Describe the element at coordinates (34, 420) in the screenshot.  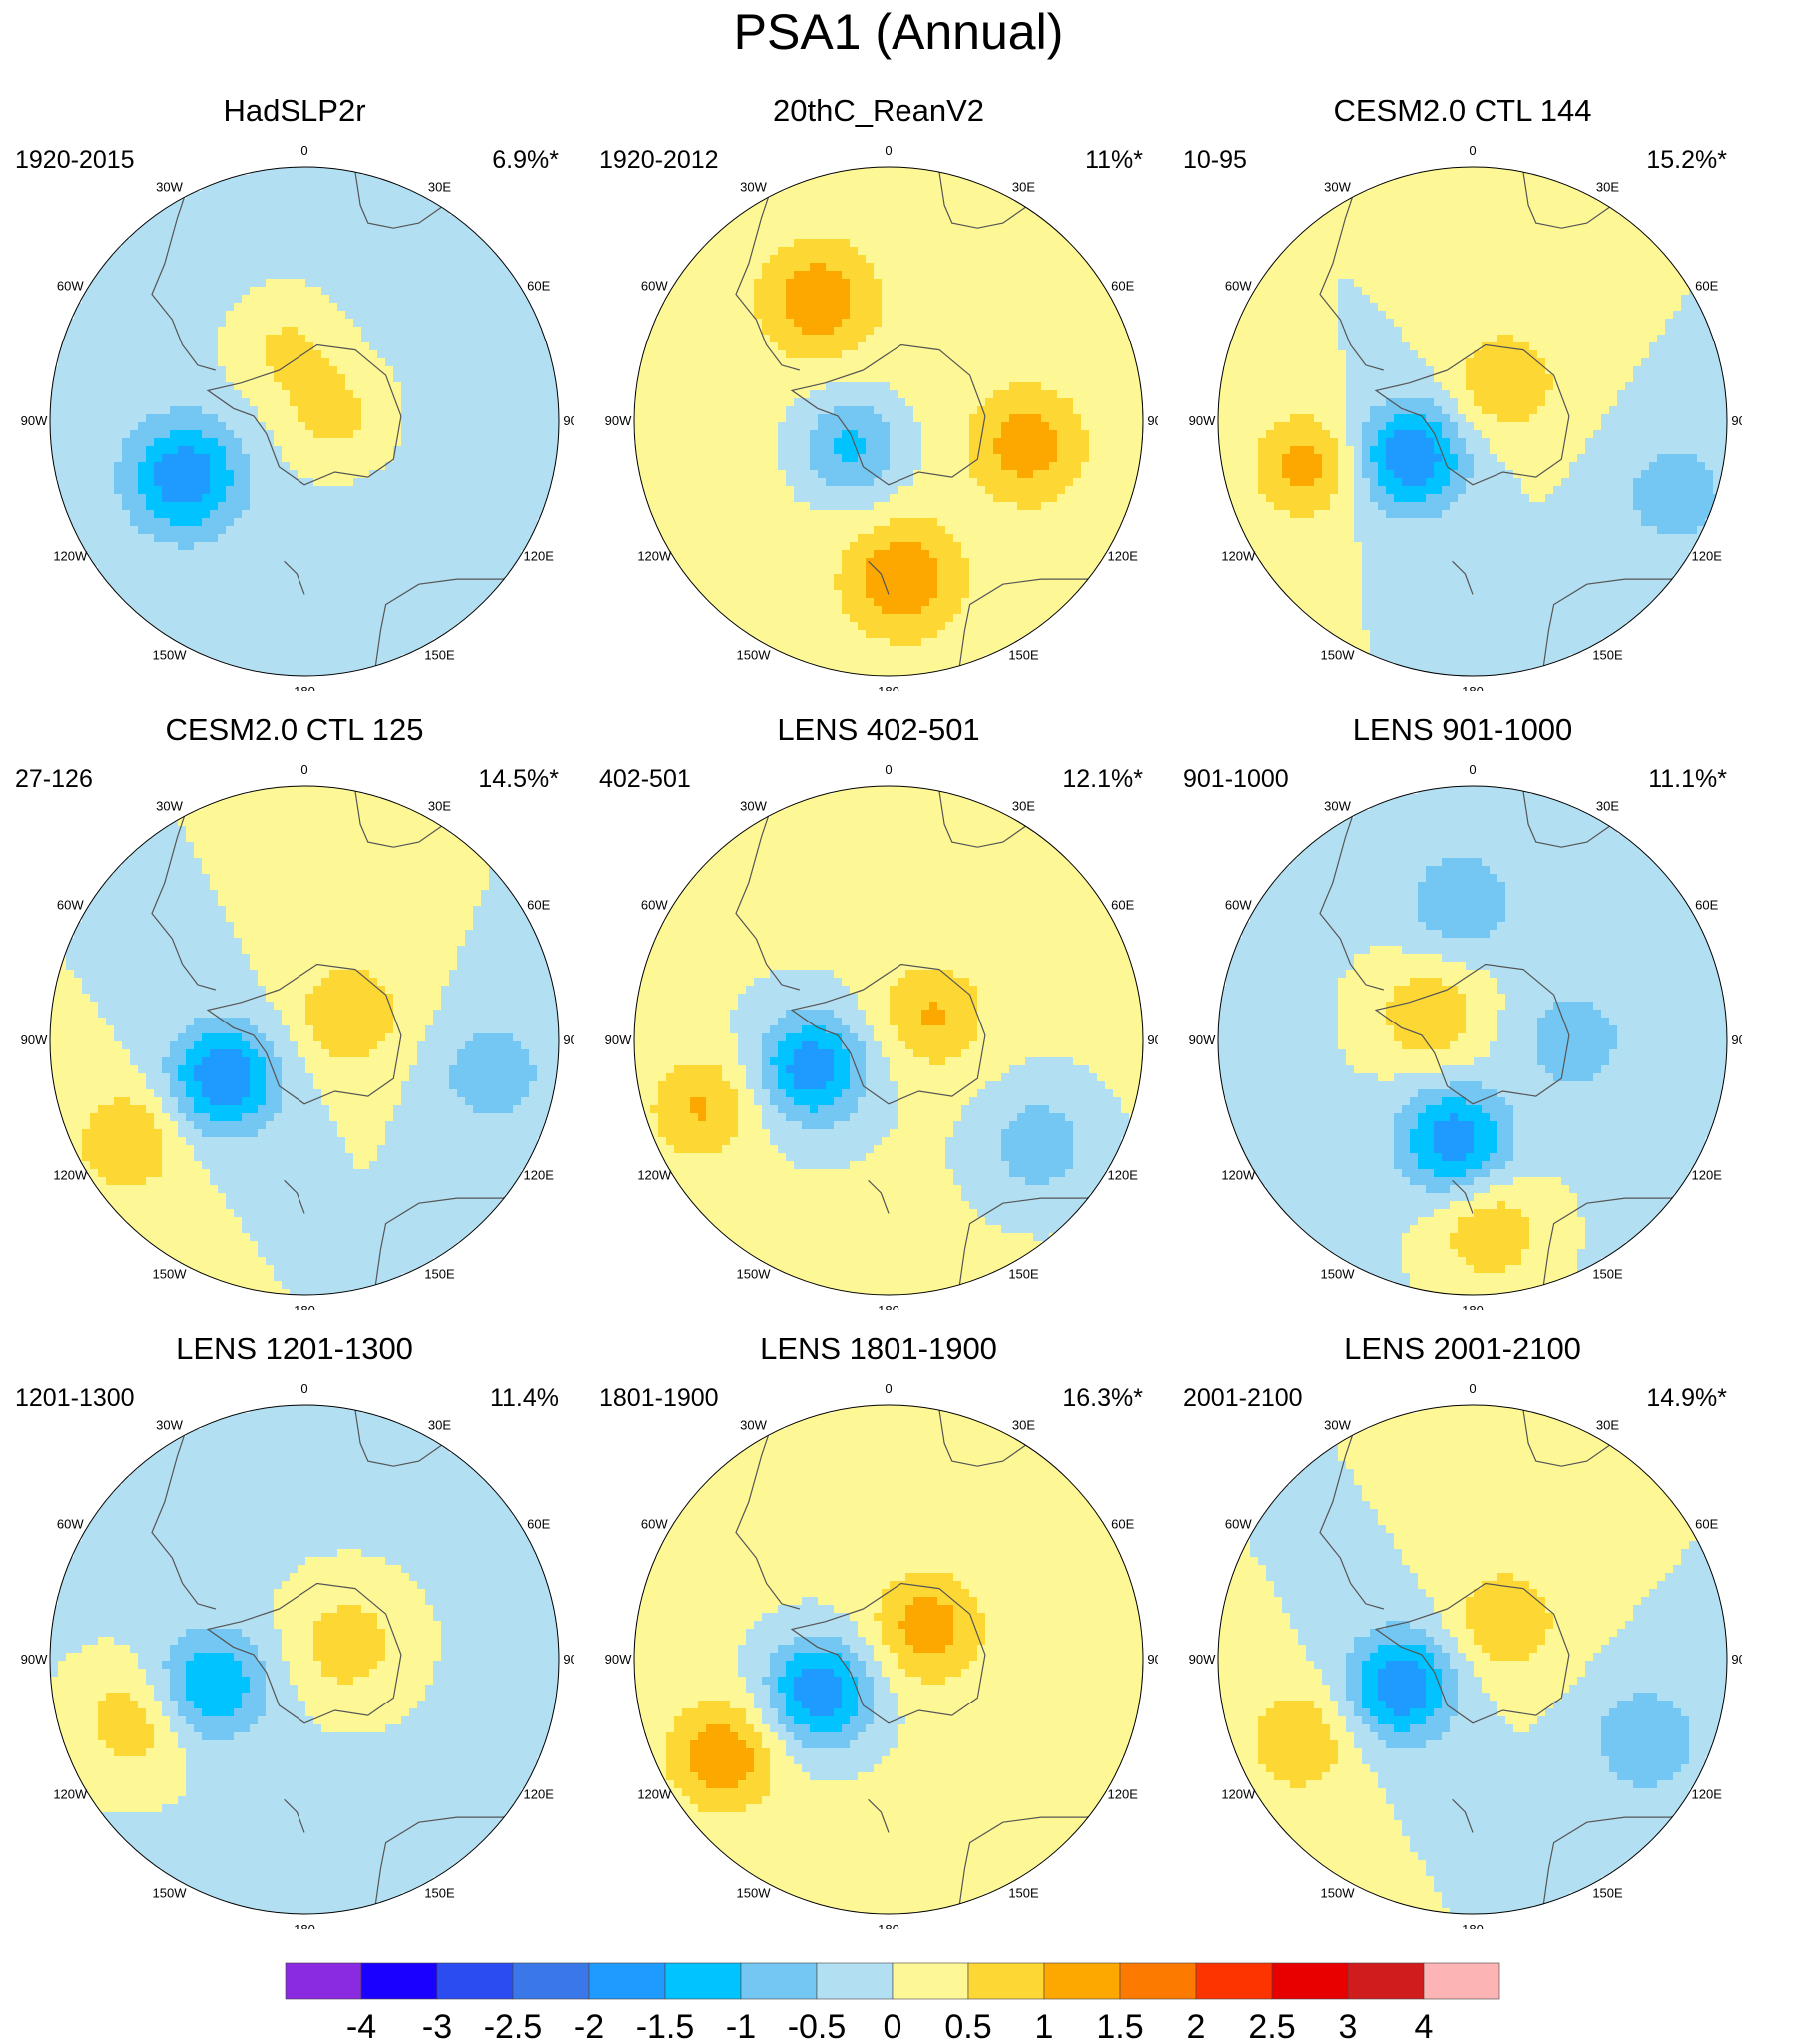
I see `longitude-label: 90W` at that location.